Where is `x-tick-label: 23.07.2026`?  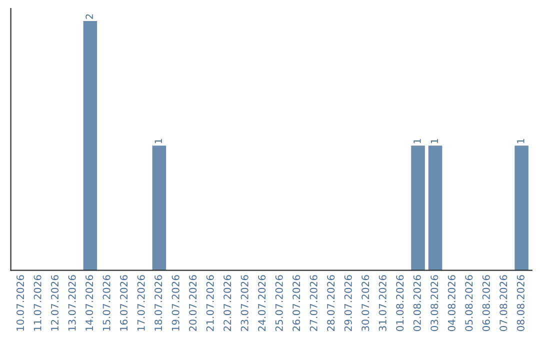
x-tick-label: 23.07.2026 is located at coordinates (244, 303).